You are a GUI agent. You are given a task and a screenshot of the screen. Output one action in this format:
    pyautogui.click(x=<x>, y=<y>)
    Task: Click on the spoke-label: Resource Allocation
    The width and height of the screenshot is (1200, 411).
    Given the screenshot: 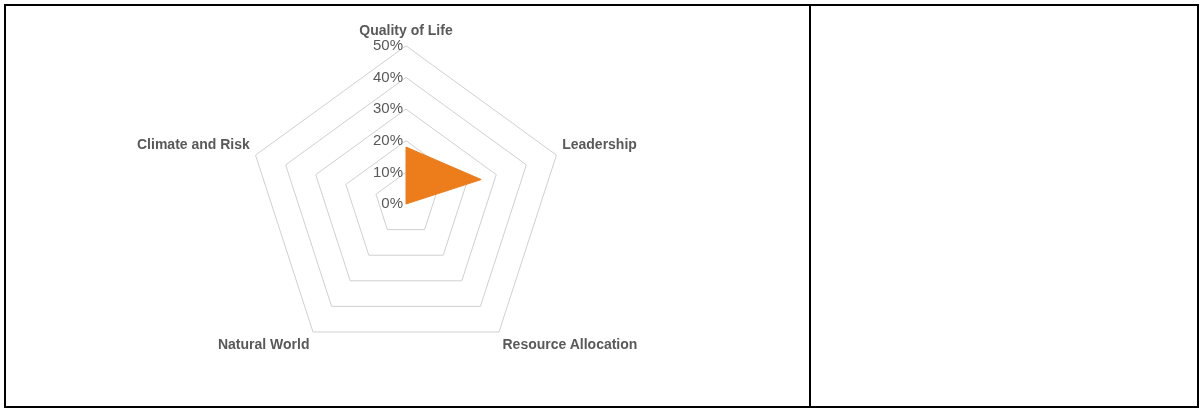 What is the action you would take?
    pyautogui.click(x=570, y=344)
    